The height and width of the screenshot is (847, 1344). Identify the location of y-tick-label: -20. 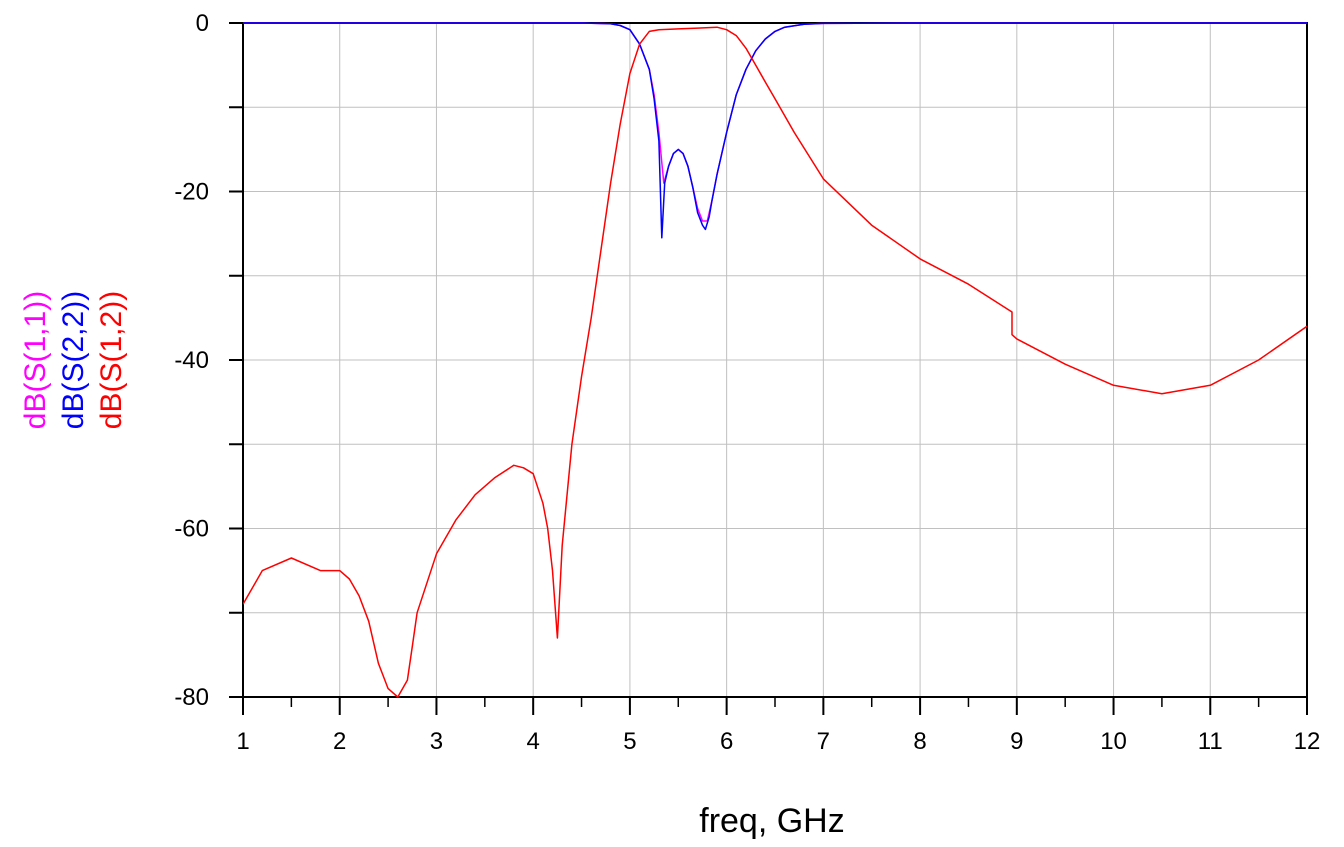
(191, 192).